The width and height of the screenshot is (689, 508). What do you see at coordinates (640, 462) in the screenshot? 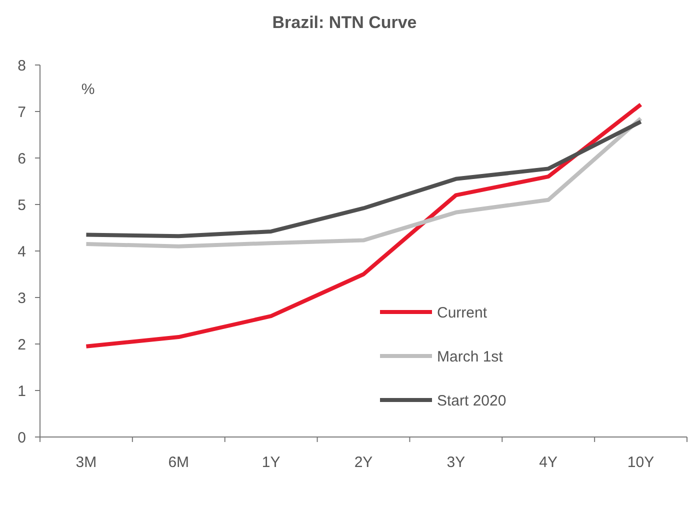
I see `x-tick-label: 10Y` at bounding box center [640, 462].